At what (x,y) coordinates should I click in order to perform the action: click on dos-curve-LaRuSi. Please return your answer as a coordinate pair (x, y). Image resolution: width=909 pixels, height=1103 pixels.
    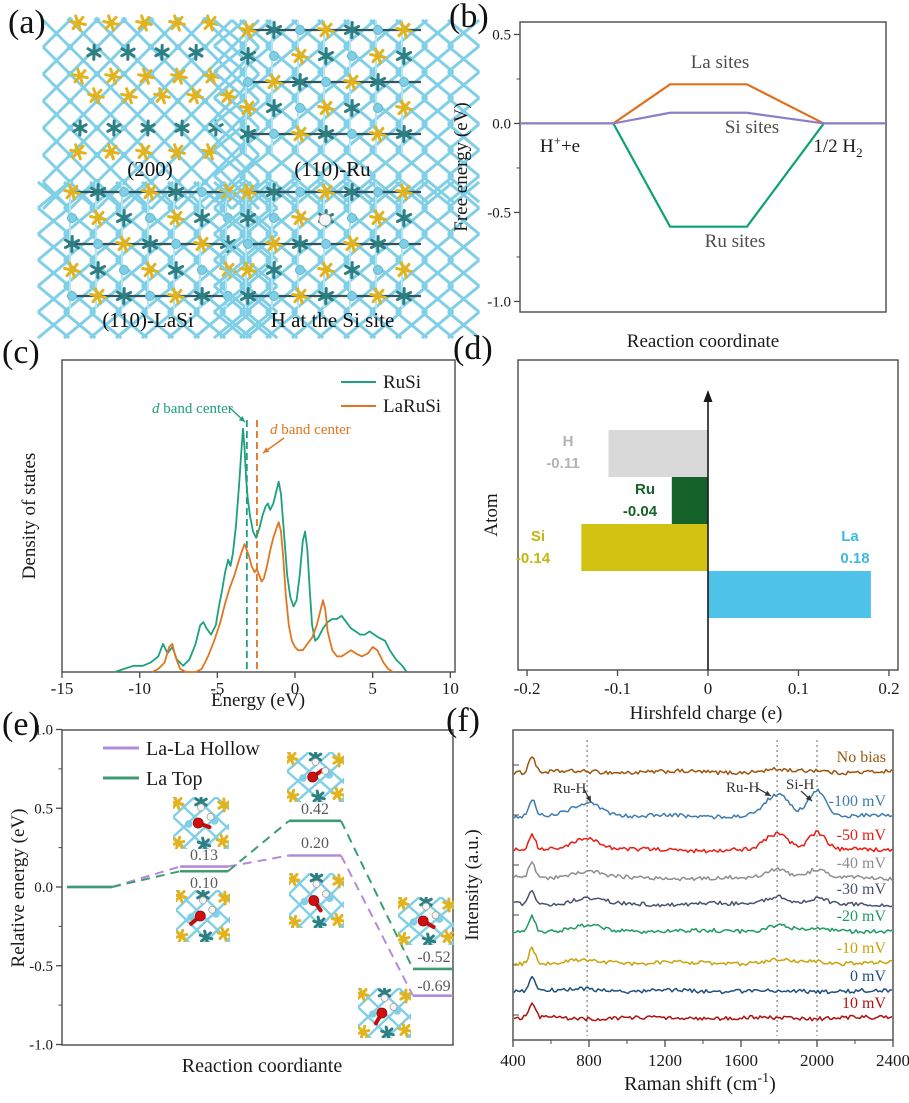
    Looking at the image, I should click on (272, 597).